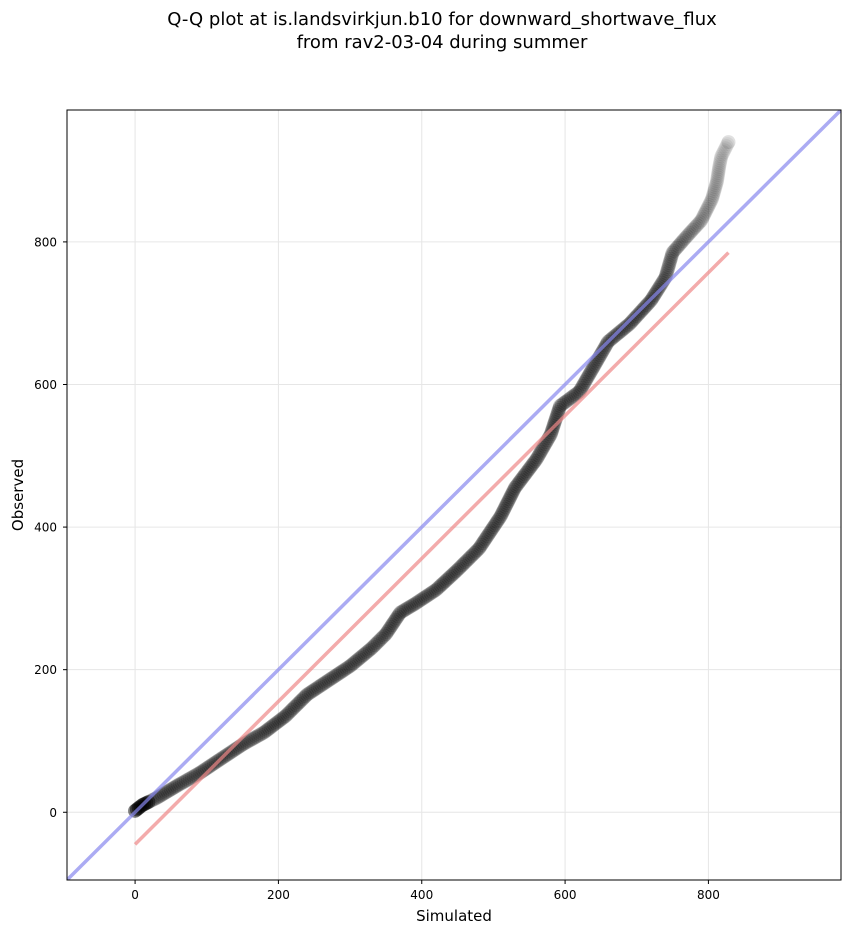 The image size is (851, 934). I want to click on y-tick-label: 600, so click(45, 385).